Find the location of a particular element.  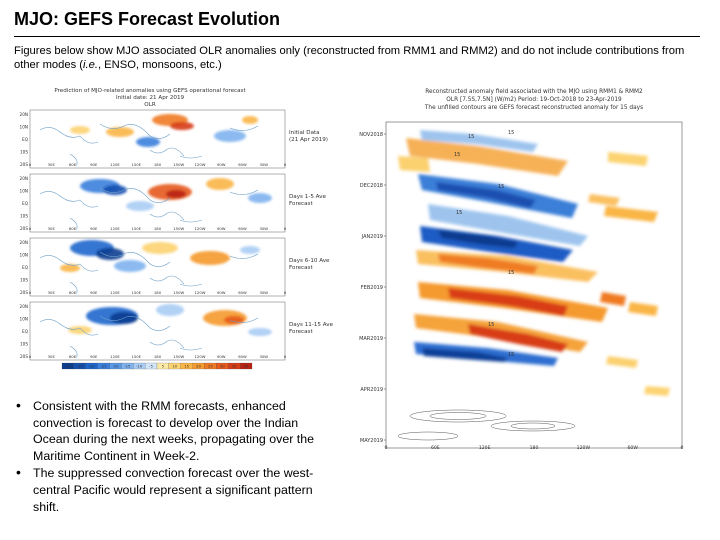

date-label: APR2019 is located at coordinates (371, 390).